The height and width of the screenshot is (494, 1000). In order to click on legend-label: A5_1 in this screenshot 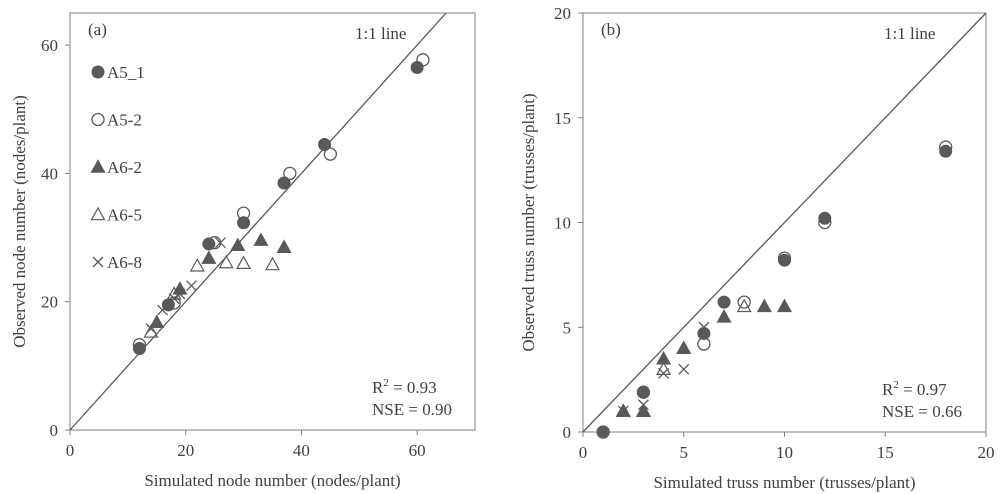, I will do `click(126, 72)`.